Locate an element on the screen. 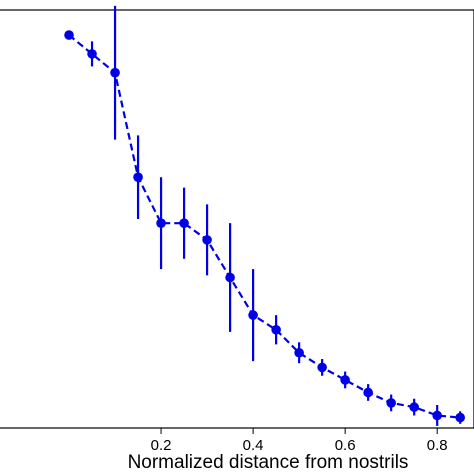  x-tick-label: 0.8 is located at coordinates (437, 445).